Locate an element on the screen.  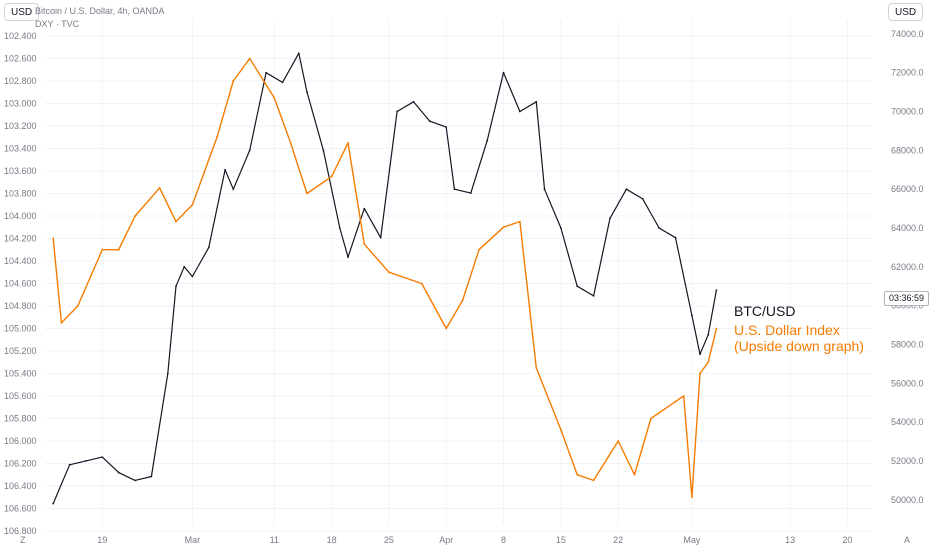
left-tick-label: 106.600 is located at coordinates (20, 509).